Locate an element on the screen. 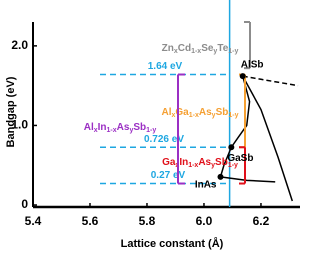 This screenshot has width=320, height=256. level-label: 0.27 eV is located at coordinates (168, 175).